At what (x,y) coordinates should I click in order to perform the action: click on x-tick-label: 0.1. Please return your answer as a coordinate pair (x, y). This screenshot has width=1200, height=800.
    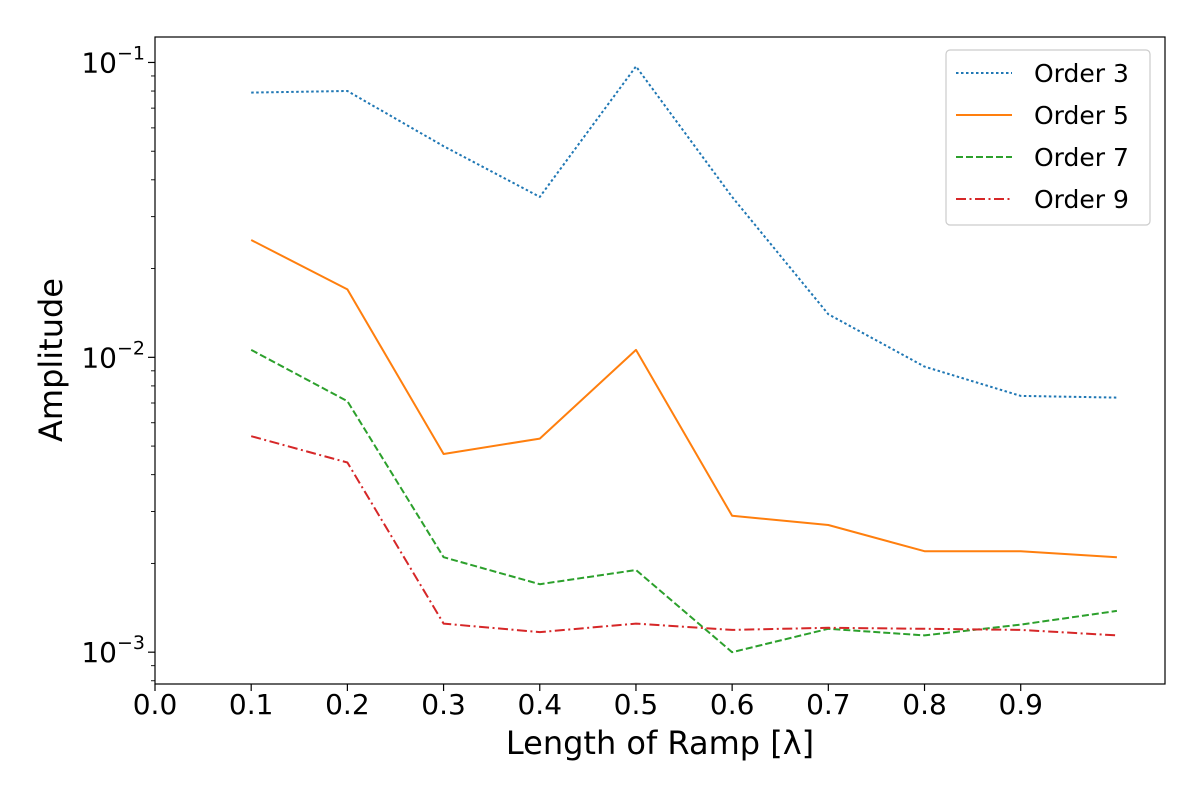
    Looking at the image, I should click on (251, 704).